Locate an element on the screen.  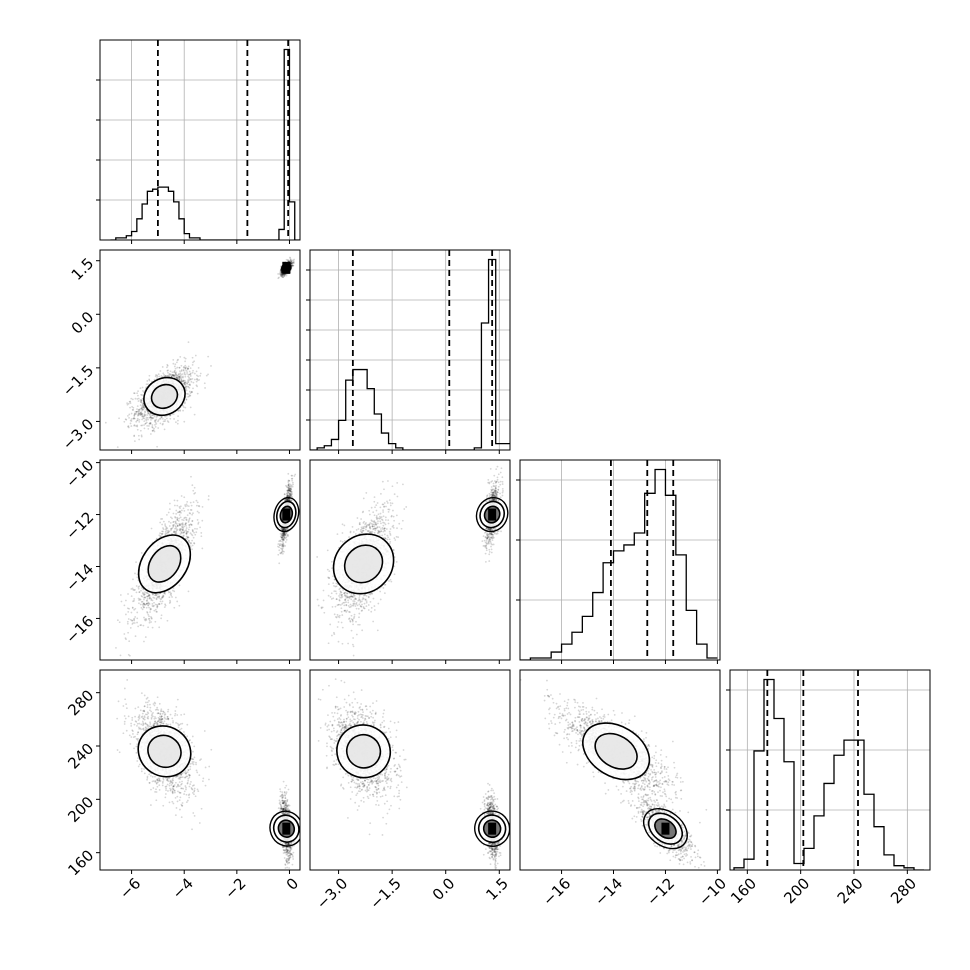
x-tick-label: −4 is located at coordinates (183, 888).